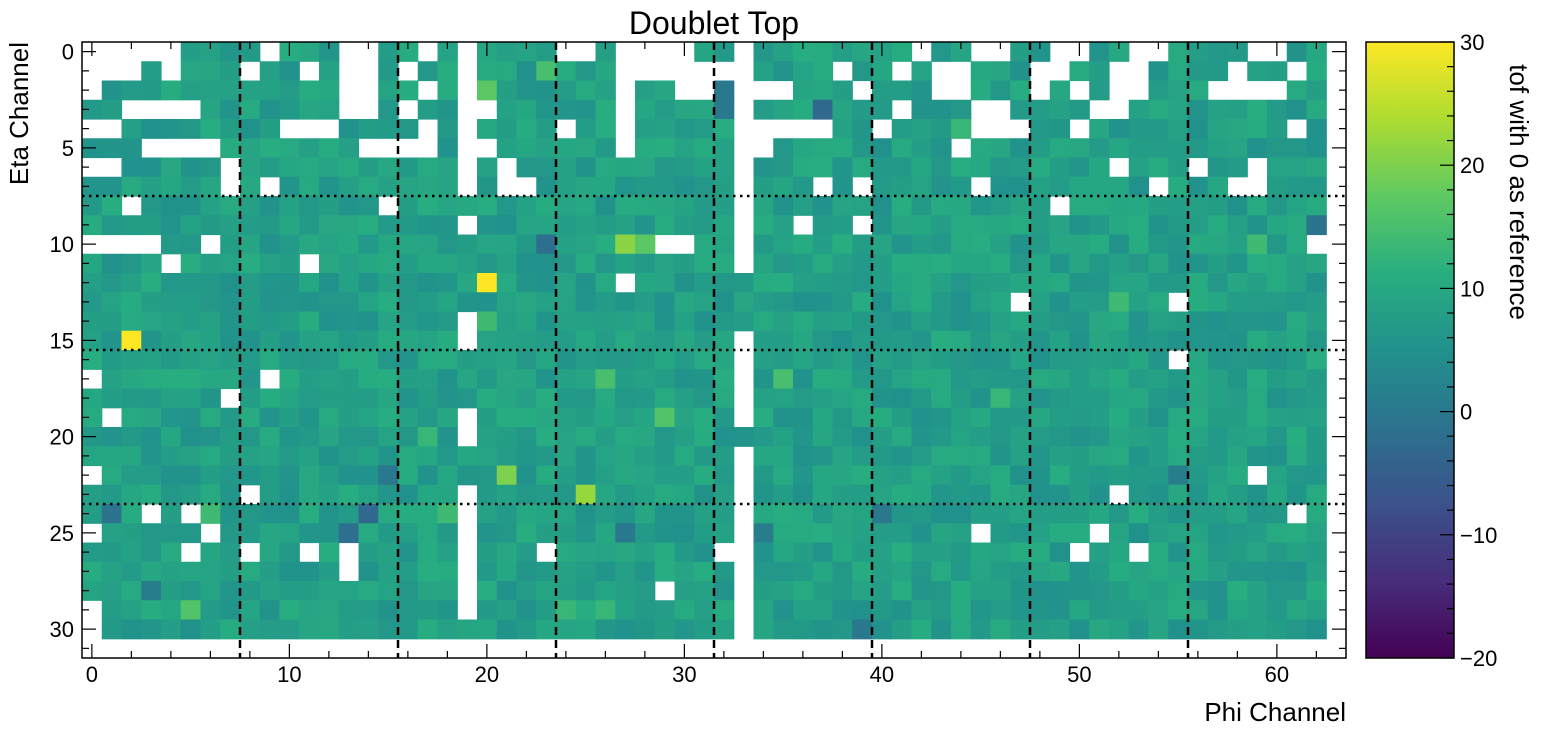 The width and height of the screenshot is (1541, 736). I want to click on x-tick-label: 20, so click(487, 674).